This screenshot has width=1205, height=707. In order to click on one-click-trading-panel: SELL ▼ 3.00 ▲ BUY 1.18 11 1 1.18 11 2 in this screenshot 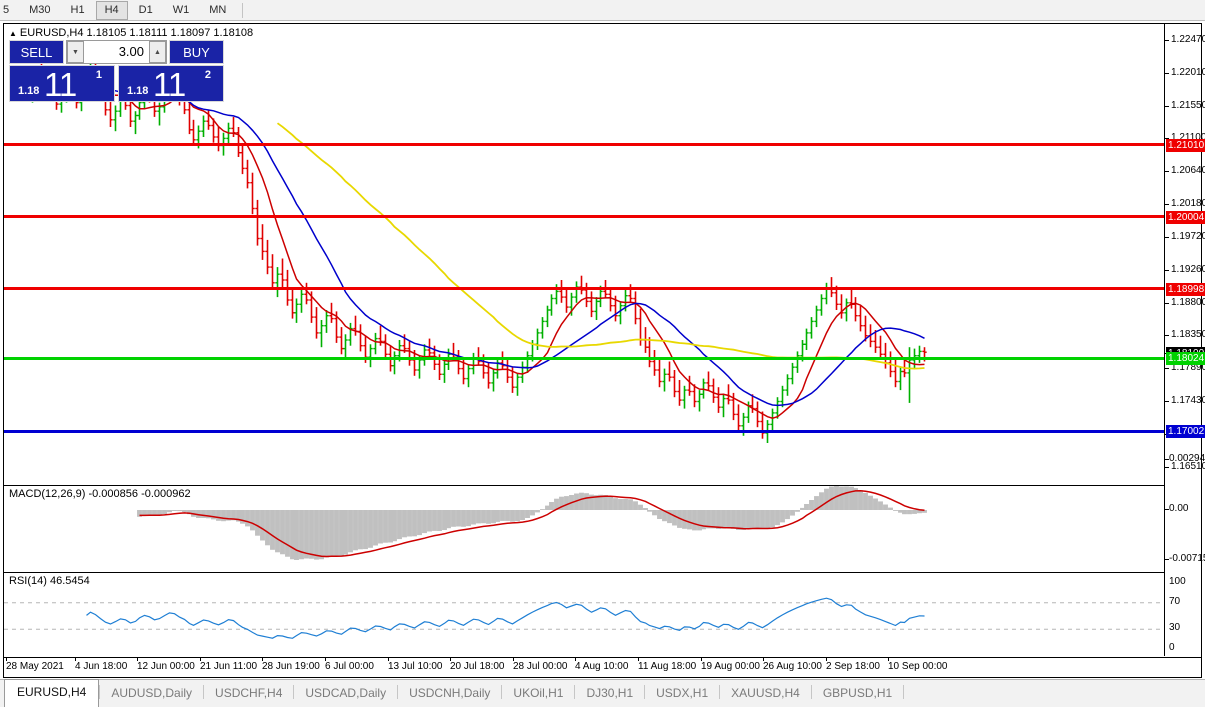, I will do `click(116, 71)`.